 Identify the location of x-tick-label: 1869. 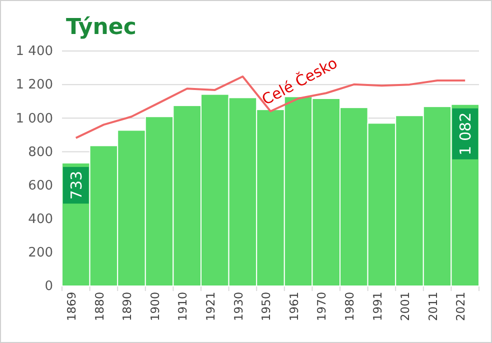
(71, 307).